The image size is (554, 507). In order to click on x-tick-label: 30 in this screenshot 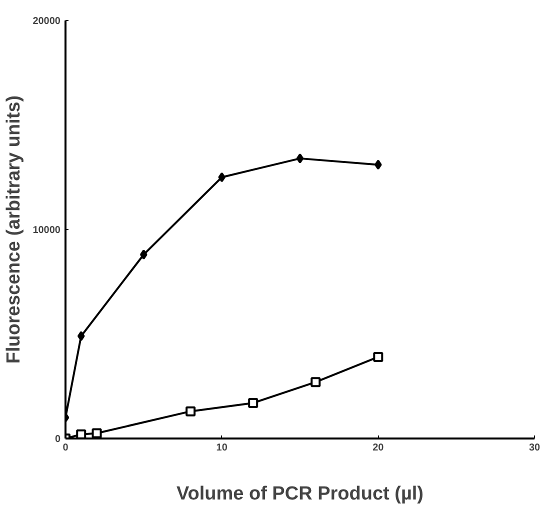, I will do `click(534, 448)`.